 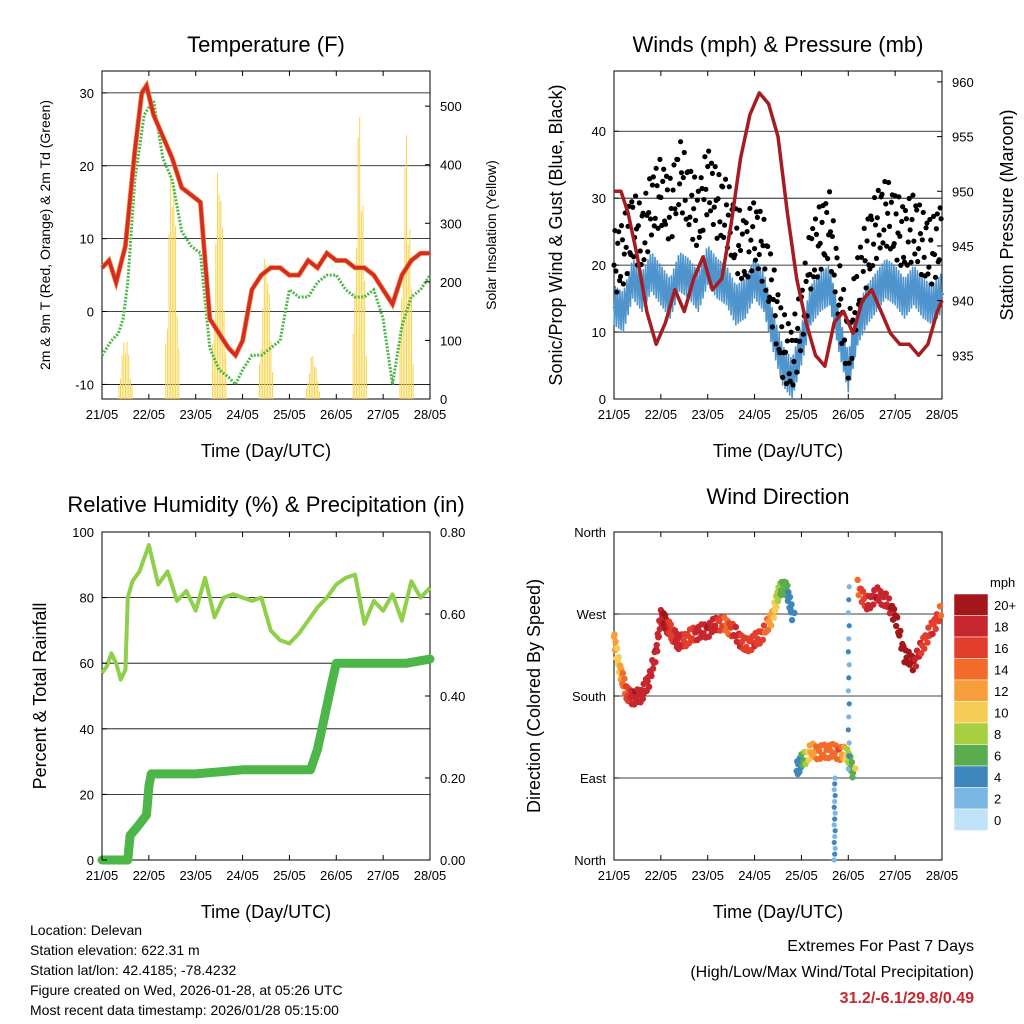 What do you see at coordinates (777, 496) in the screenshot?
I see `direction-title: Wind Direction` at bounding box center [777, 496].